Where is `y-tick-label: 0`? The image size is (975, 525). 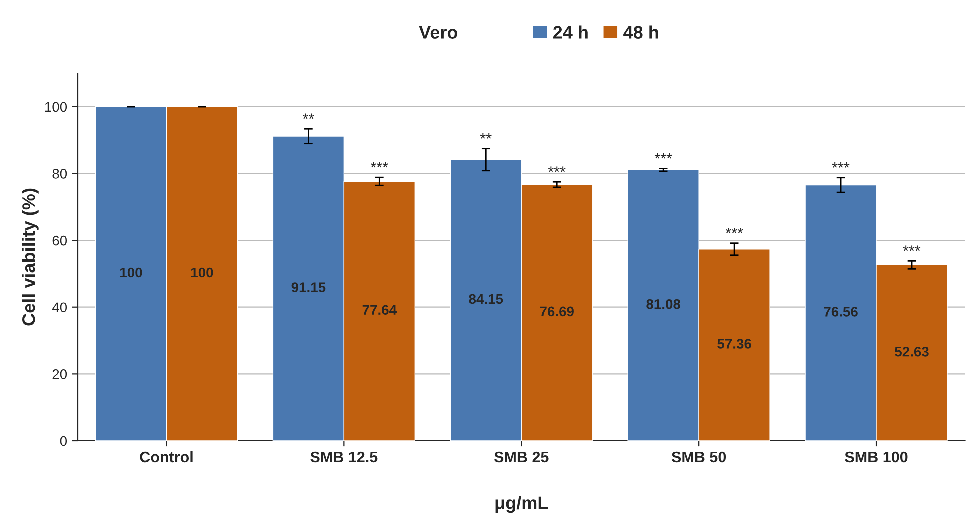
y-tick-label: 0 is located at coordinates (64, 441).